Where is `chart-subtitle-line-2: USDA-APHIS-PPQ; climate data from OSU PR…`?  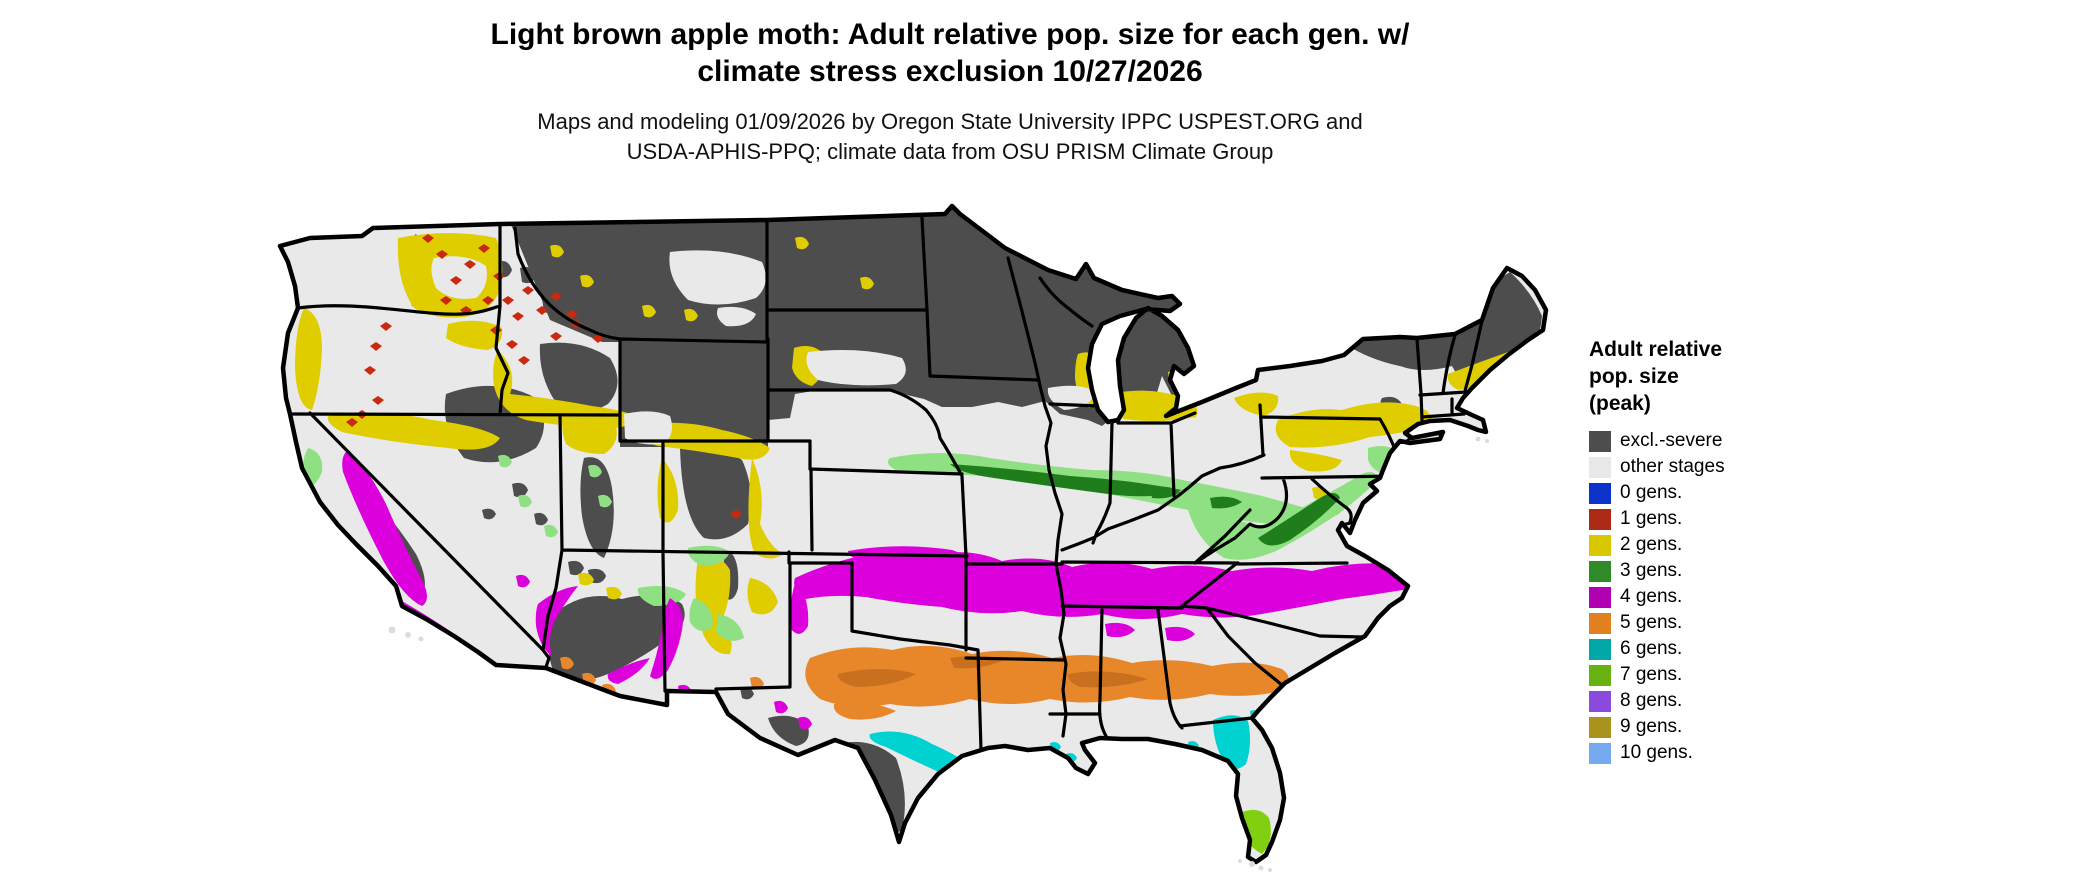 chart-subtitle-line-2: USDA-APHIS-PPQ; climate data from OSU PR… is located at coordinates (950, 151).